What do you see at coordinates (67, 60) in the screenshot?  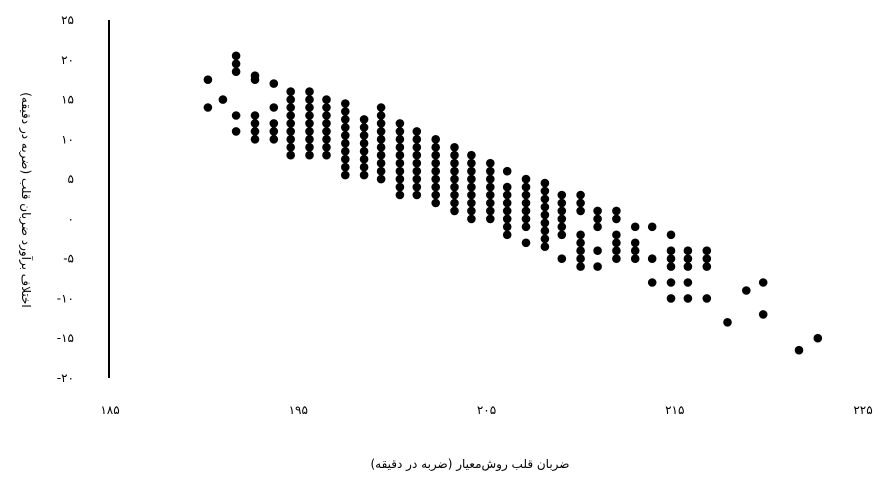 I see `y-tick-label: ۲۰` at bounding box center [67, 60].